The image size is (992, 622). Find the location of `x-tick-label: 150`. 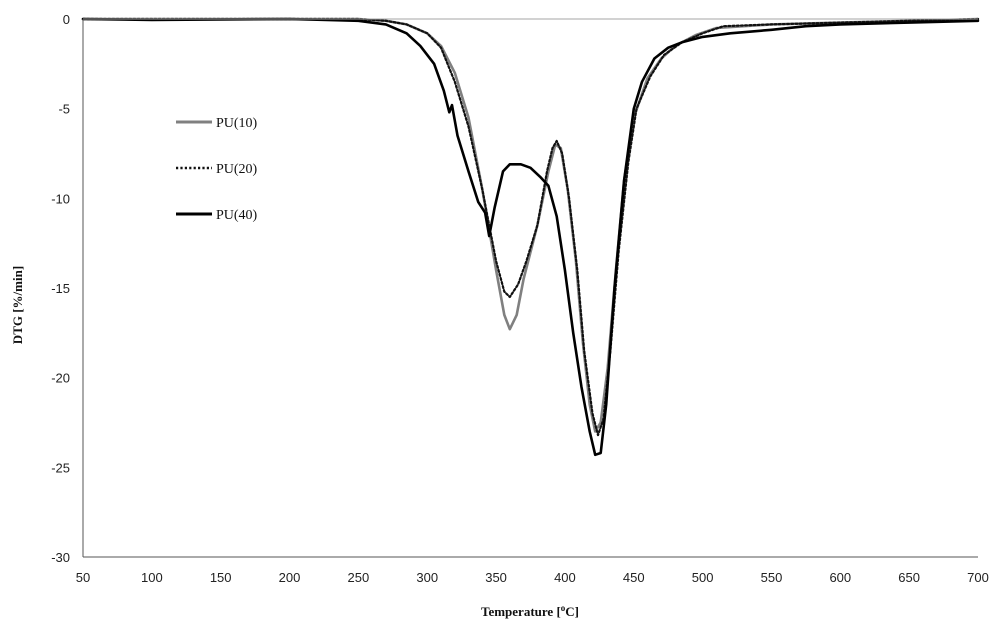

x-tick-label: 150 is located at coordinates (221, 577).